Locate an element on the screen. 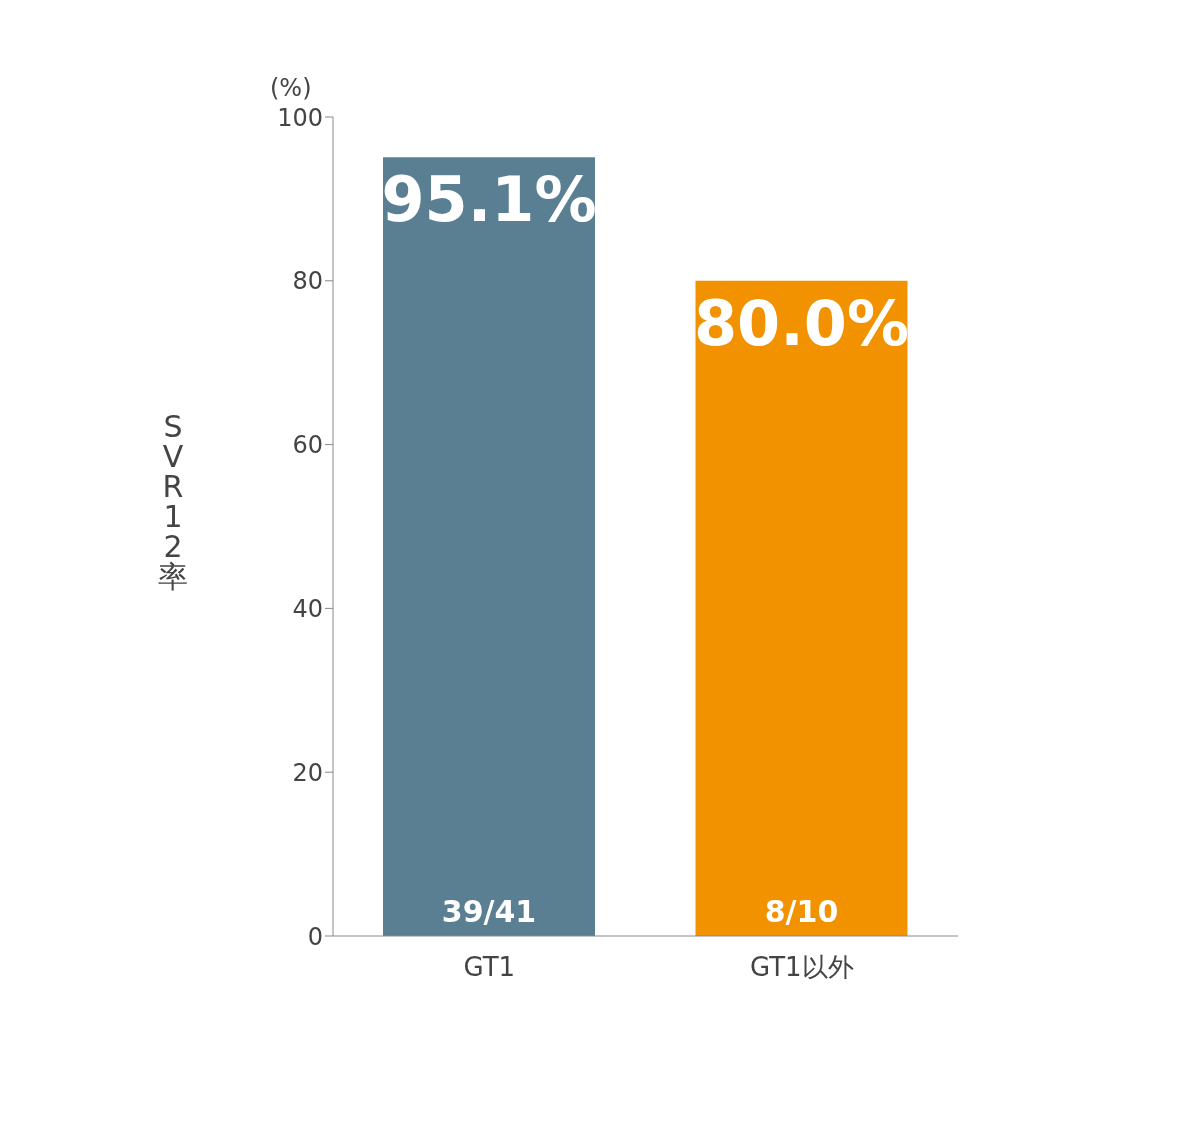 The width and height of the screenshot is (1200, 1124). x-tick-label: GT1 is located at coordinates (489, 967).